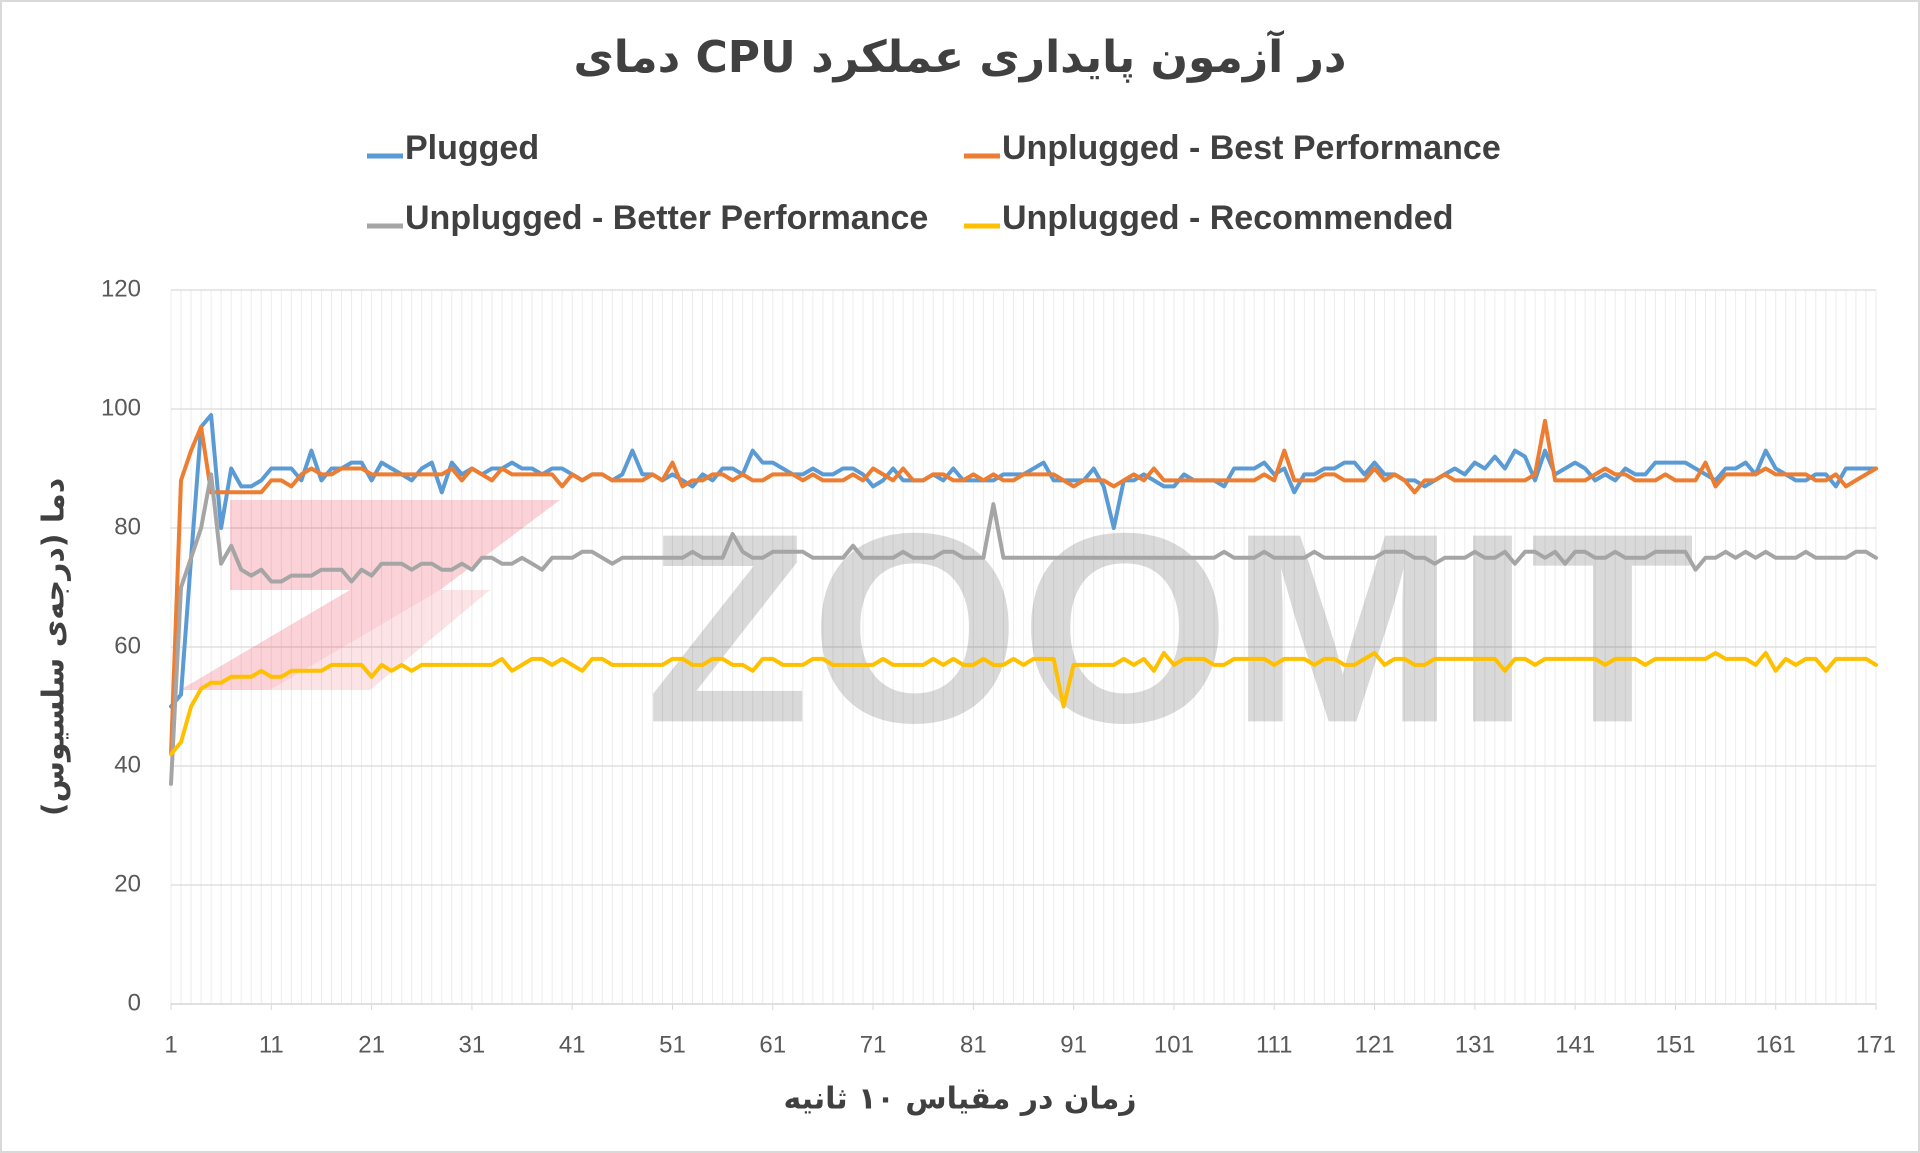 This screenshot has height=1153, width=1920. I want to click on x-tick-label: 101, so click(1174, 1044).